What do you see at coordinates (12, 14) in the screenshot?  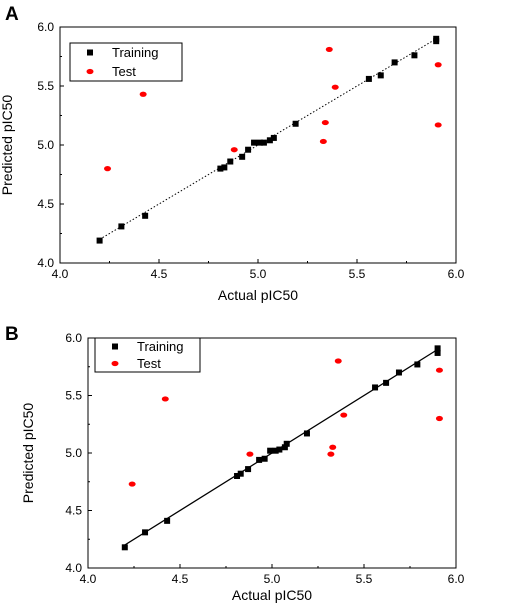 I see `panel-letter: A` at bounding box center [12, 14].